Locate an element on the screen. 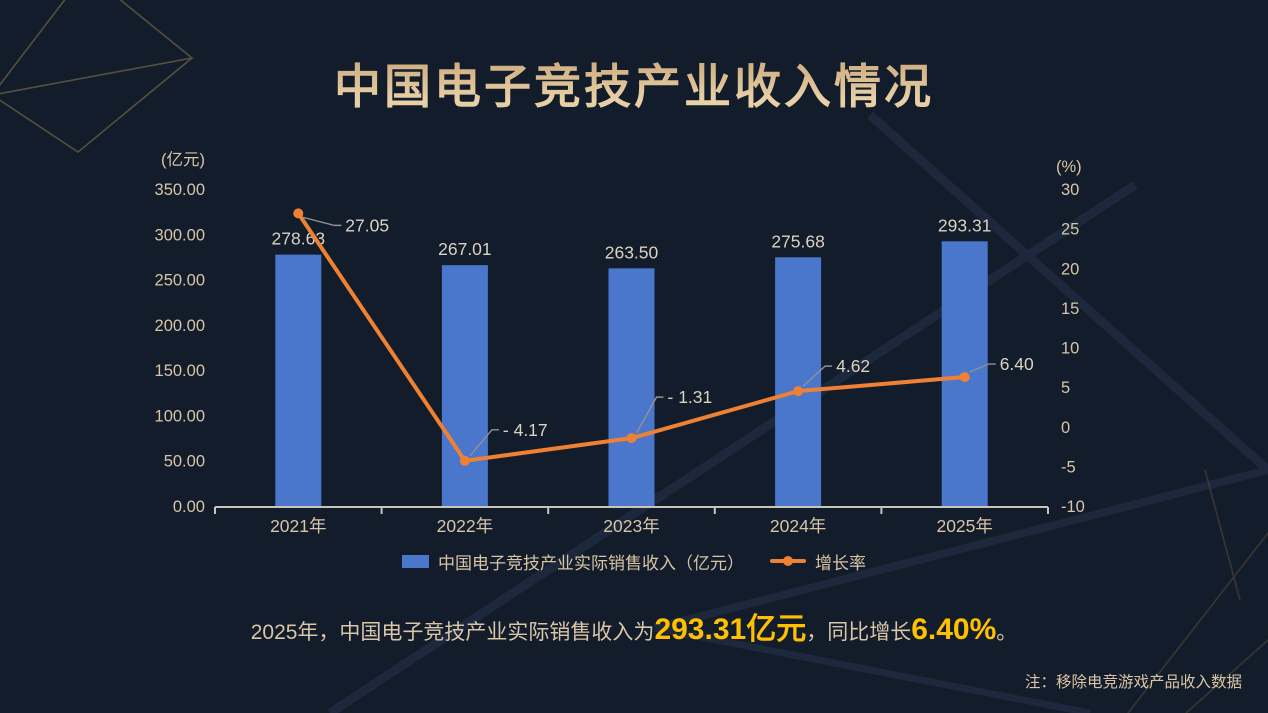 The image size is (1268, 713). bar-2022年 is located at coordinates (464, 386).